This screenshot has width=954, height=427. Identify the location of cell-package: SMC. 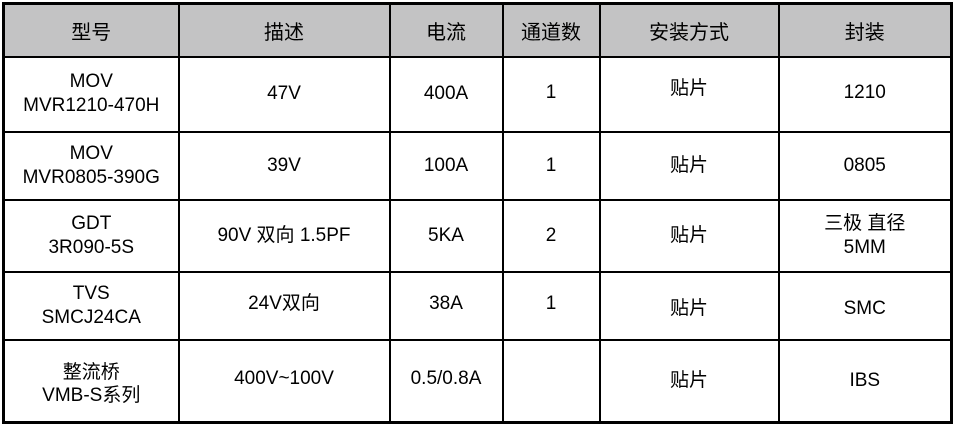
(865, 305).